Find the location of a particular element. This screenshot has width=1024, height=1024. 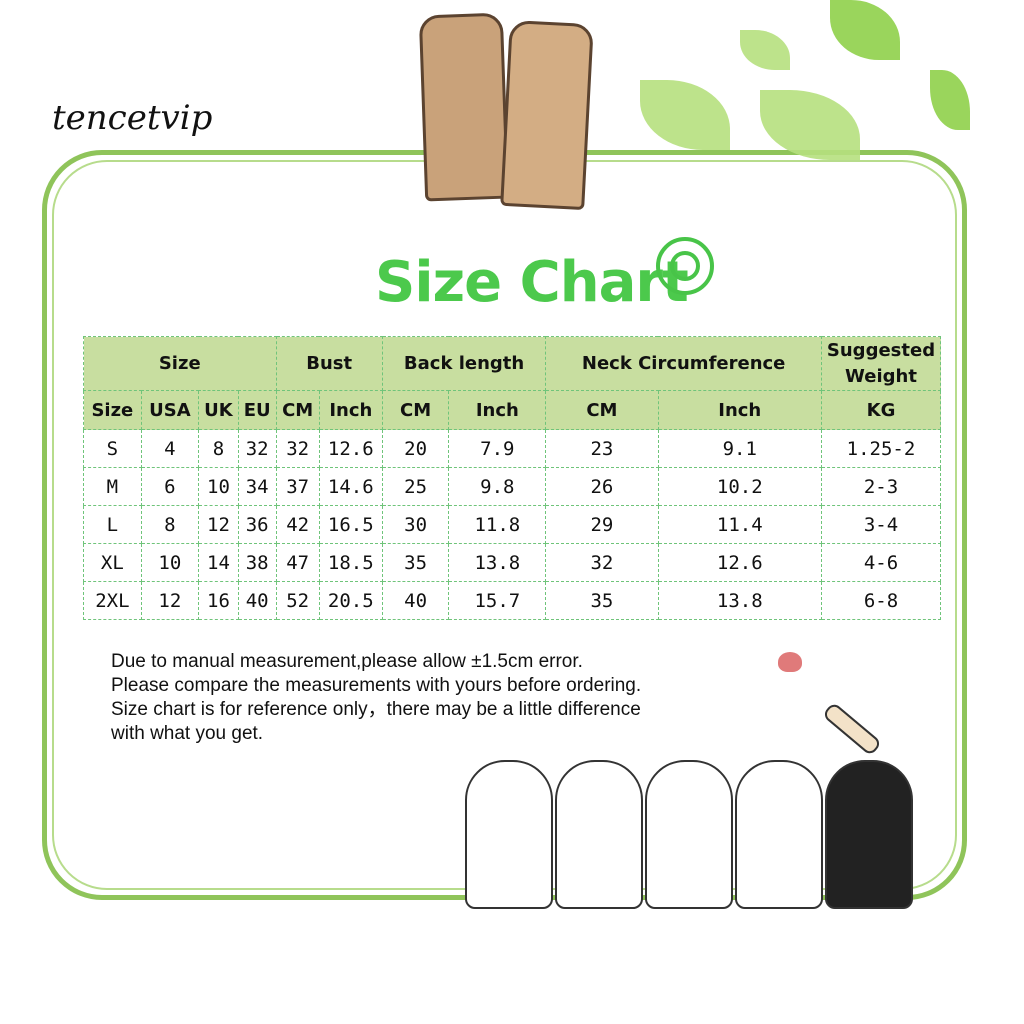

subheader-cell: USA is located at coordinates (170, 410).